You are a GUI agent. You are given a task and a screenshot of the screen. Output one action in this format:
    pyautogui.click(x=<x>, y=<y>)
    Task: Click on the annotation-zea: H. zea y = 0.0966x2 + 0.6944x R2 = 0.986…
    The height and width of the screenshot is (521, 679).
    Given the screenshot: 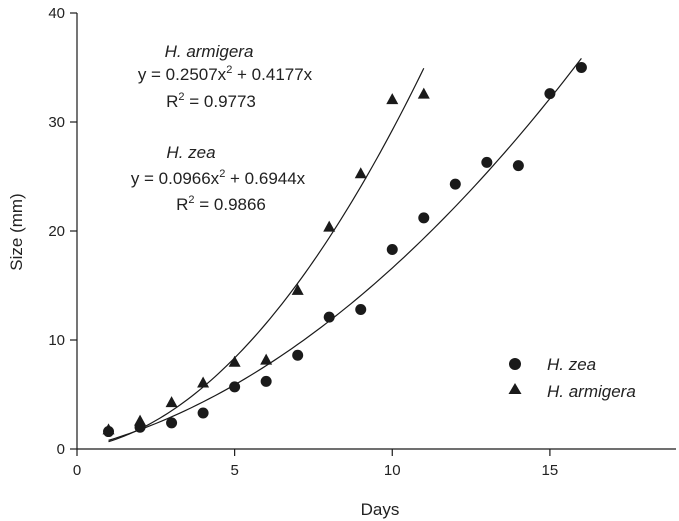 What is the action you would take?
    pyautogui.click(x=218, y=178)
    